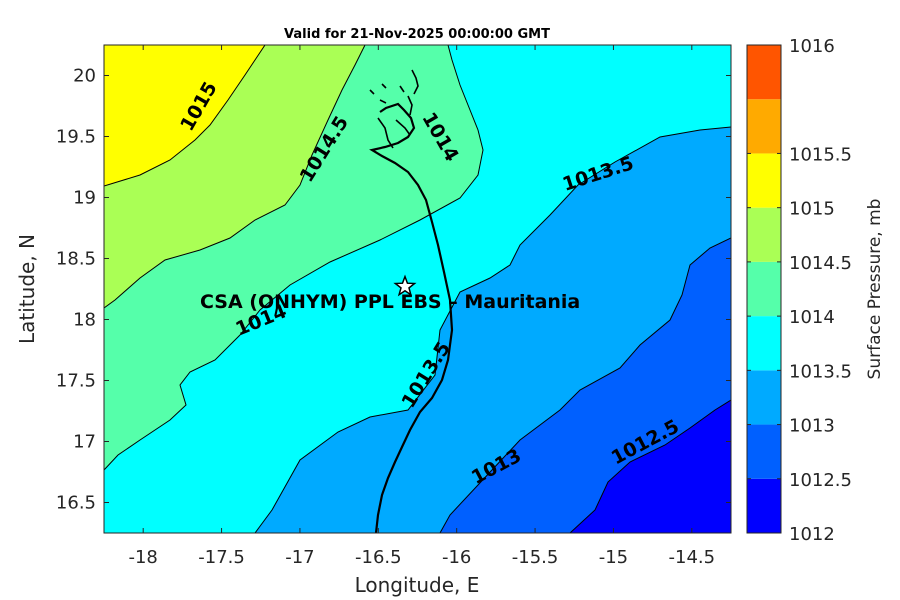  Describe the element at coordinates (812, 534) in the screenshot. I see `colorbar-tick-label: 1012` at that location.